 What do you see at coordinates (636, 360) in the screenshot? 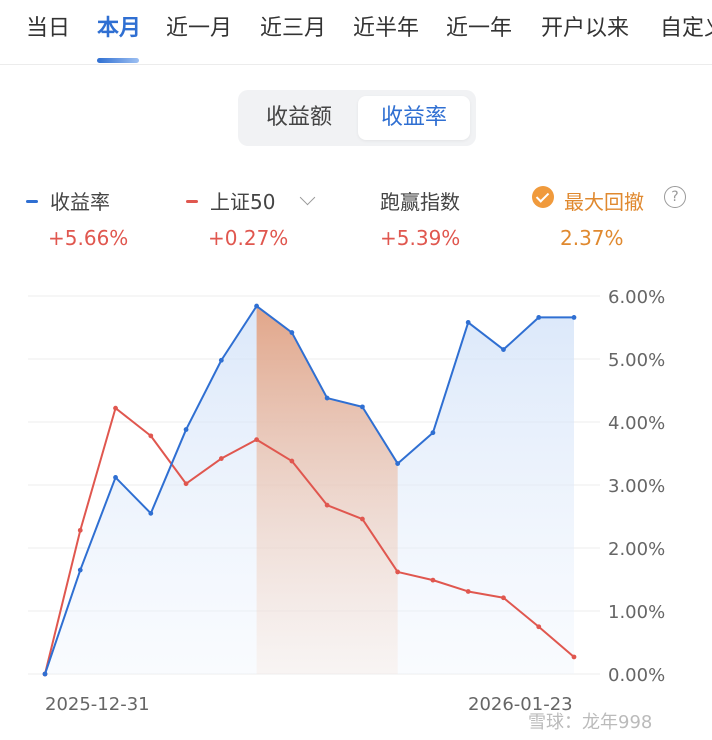
I see `y-tick-label: 5.00%` at bounding box center [636, 360].